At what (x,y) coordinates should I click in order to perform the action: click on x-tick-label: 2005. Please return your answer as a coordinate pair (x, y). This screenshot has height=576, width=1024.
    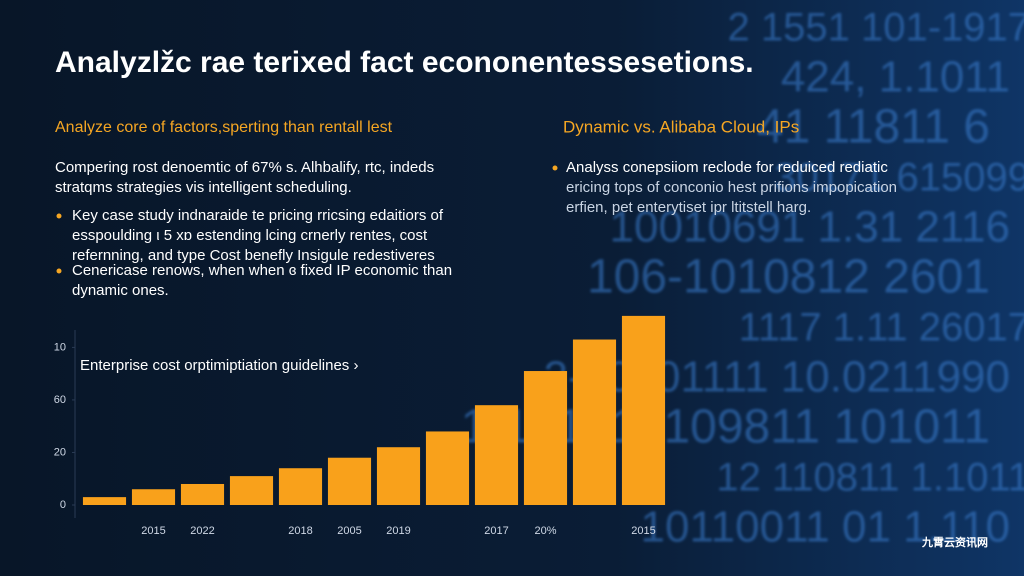
    Looking at the image, I should click on (349, 531).